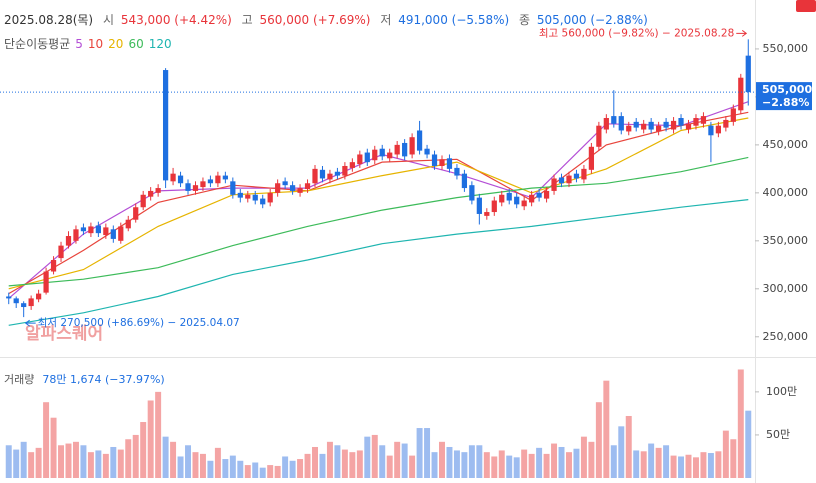 This screenshot has width=816, height=483. I want to click on label: 종, so click(524, 20).